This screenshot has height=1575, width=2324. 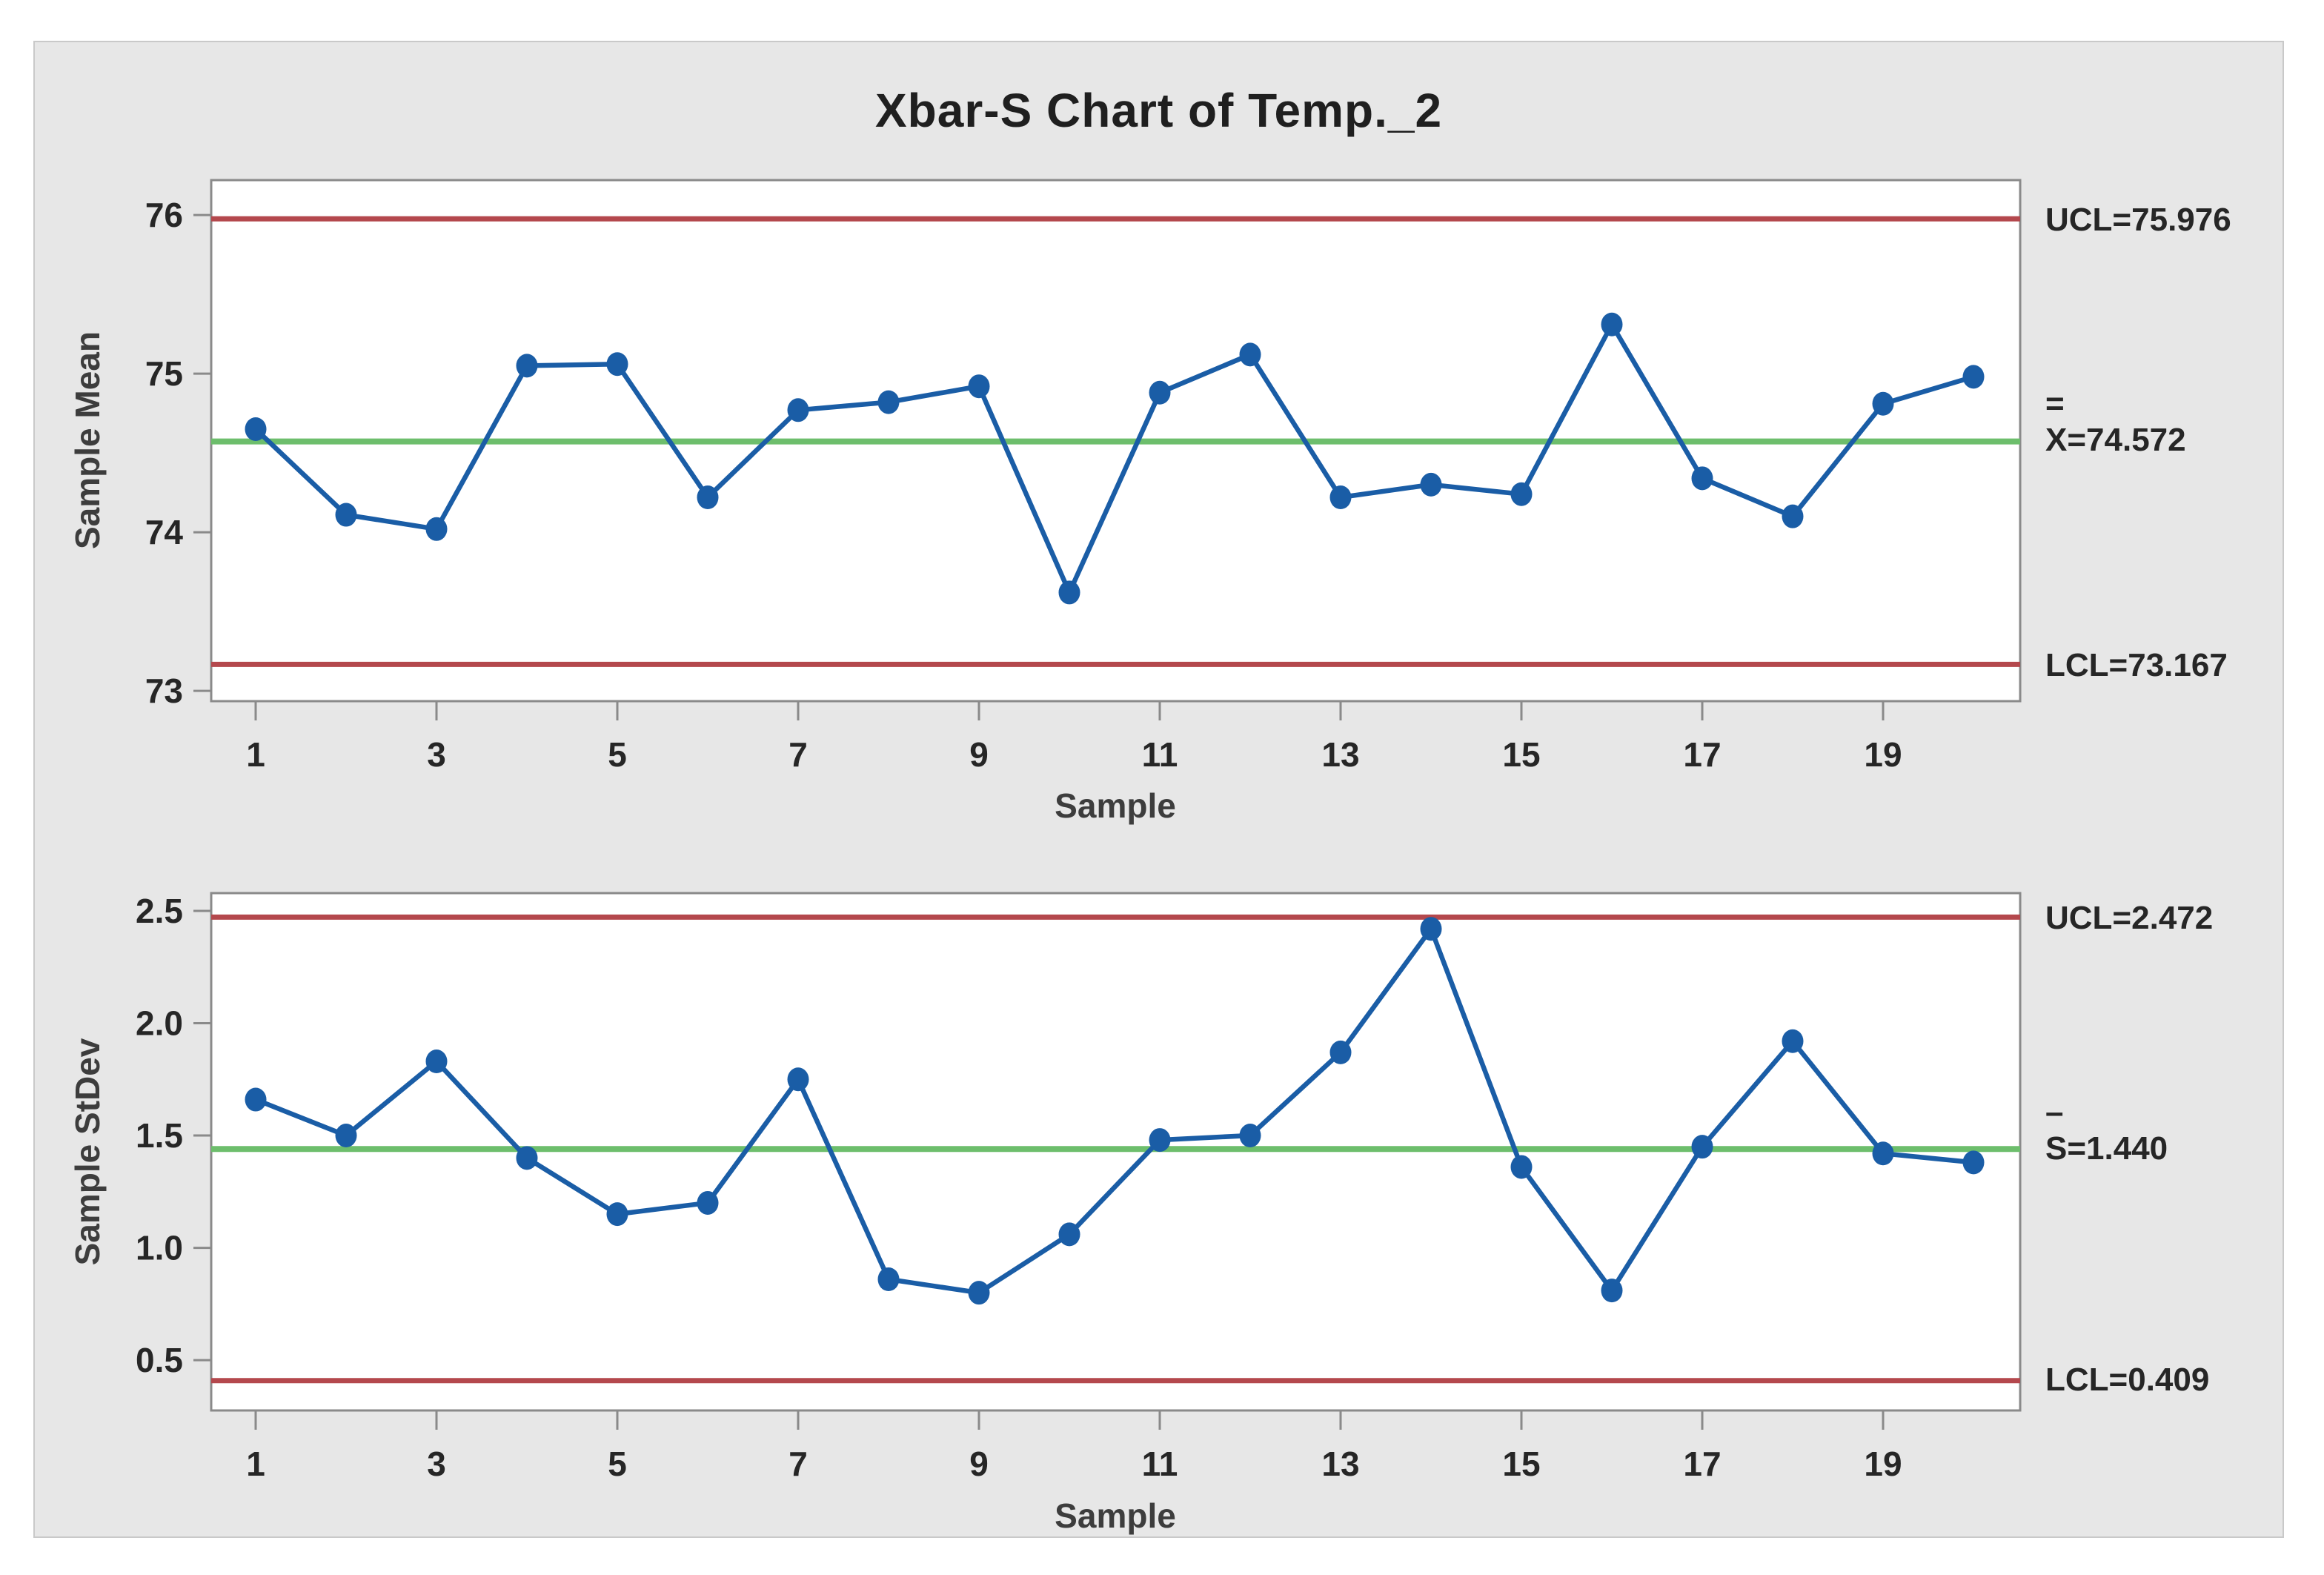 I want to click on xbar-chart-y-tick-label: 76, so click(x=164, y=215).